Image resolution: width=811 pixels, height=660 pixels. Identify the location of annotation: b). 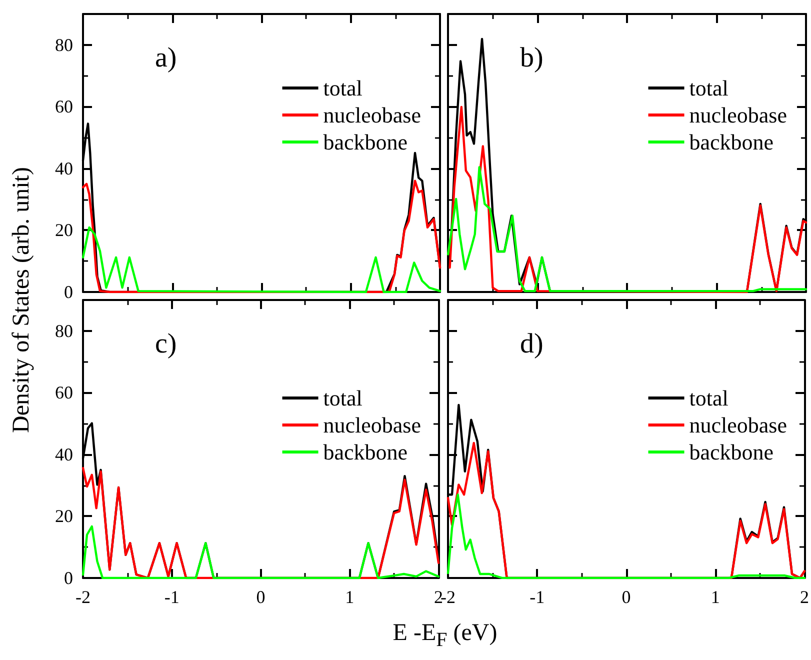
(532, 58).